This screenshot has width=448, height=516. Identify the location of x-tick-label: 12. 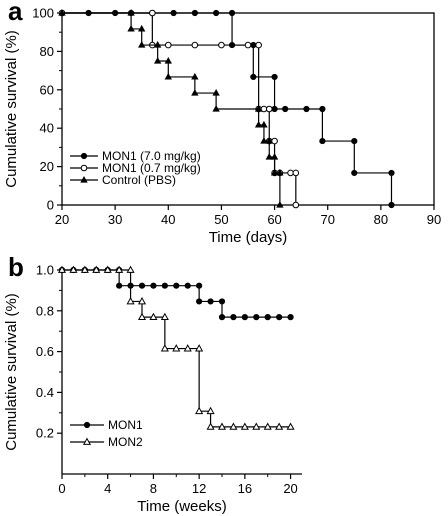
(199, 488).